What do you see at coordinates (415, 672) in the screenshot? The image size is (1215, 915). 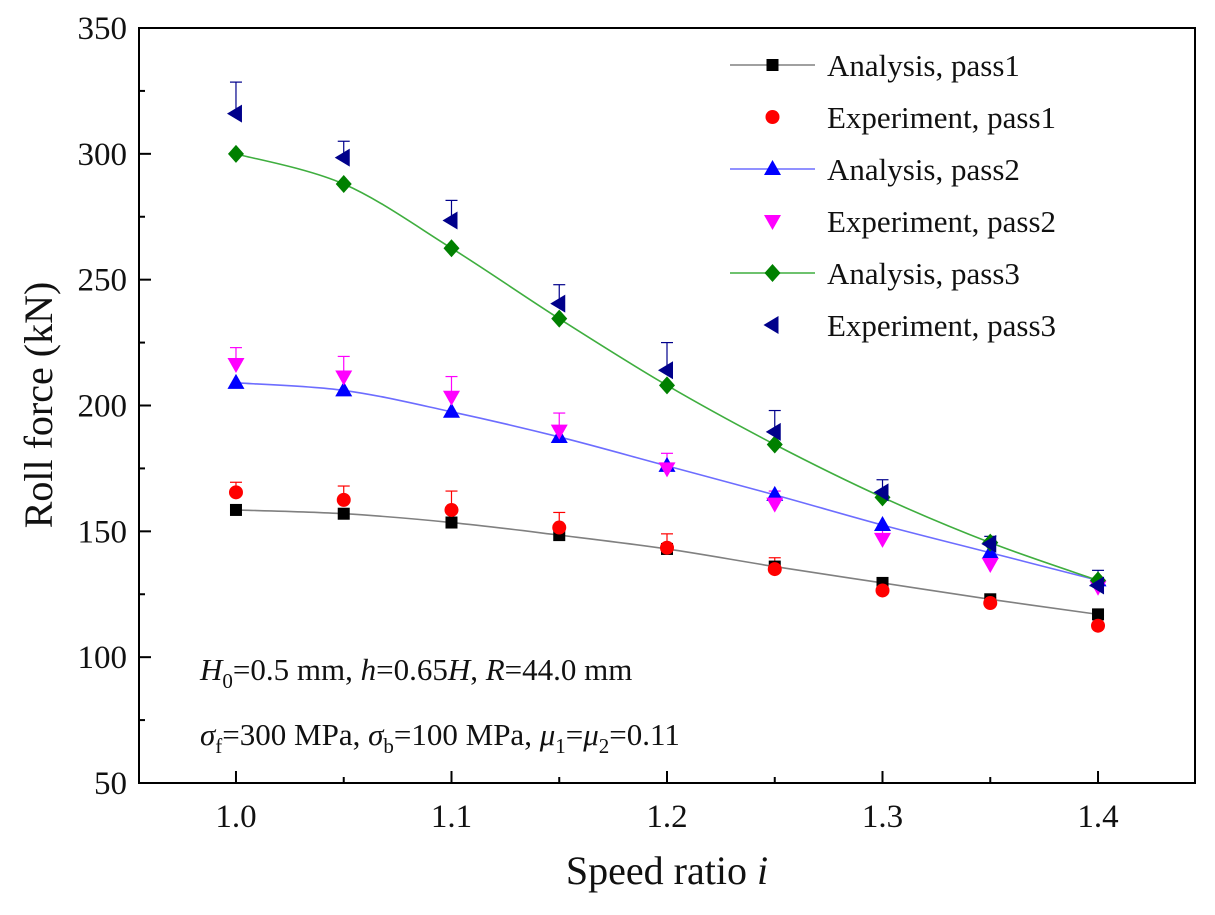 I see `annotation-line-1: H0=0.5 mm, h=0.65H, R=44.0 mm` at bounding box center [415, 672].